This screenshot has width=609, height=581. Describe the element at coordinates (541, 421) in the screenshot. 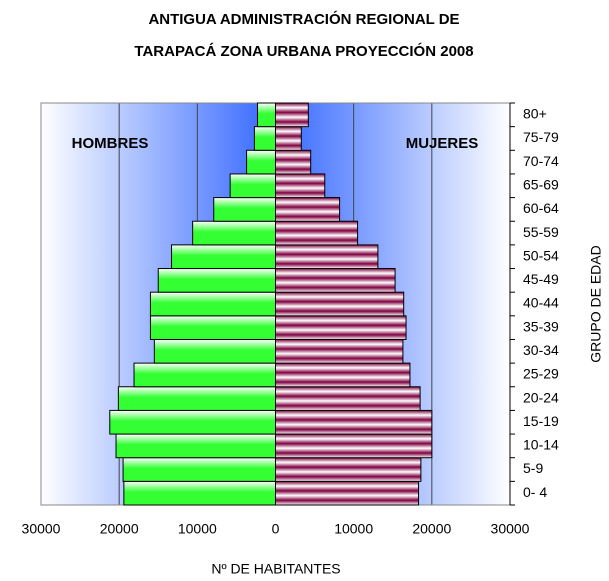

I see `y-tick-label: 15-19` at that location.